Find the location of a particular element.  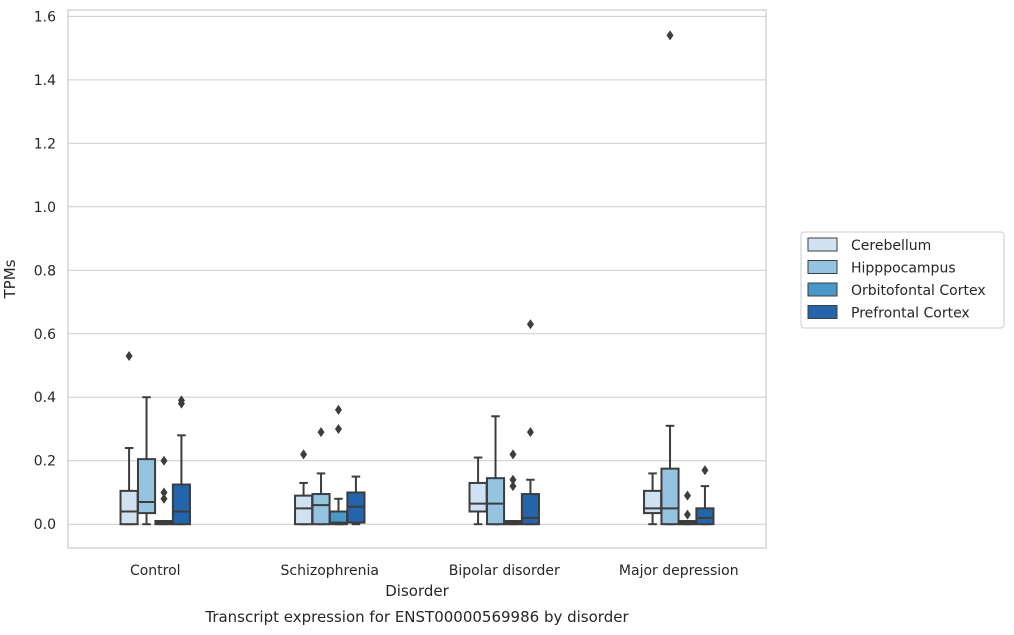

legend-frame is located at coordinates (902, 280).